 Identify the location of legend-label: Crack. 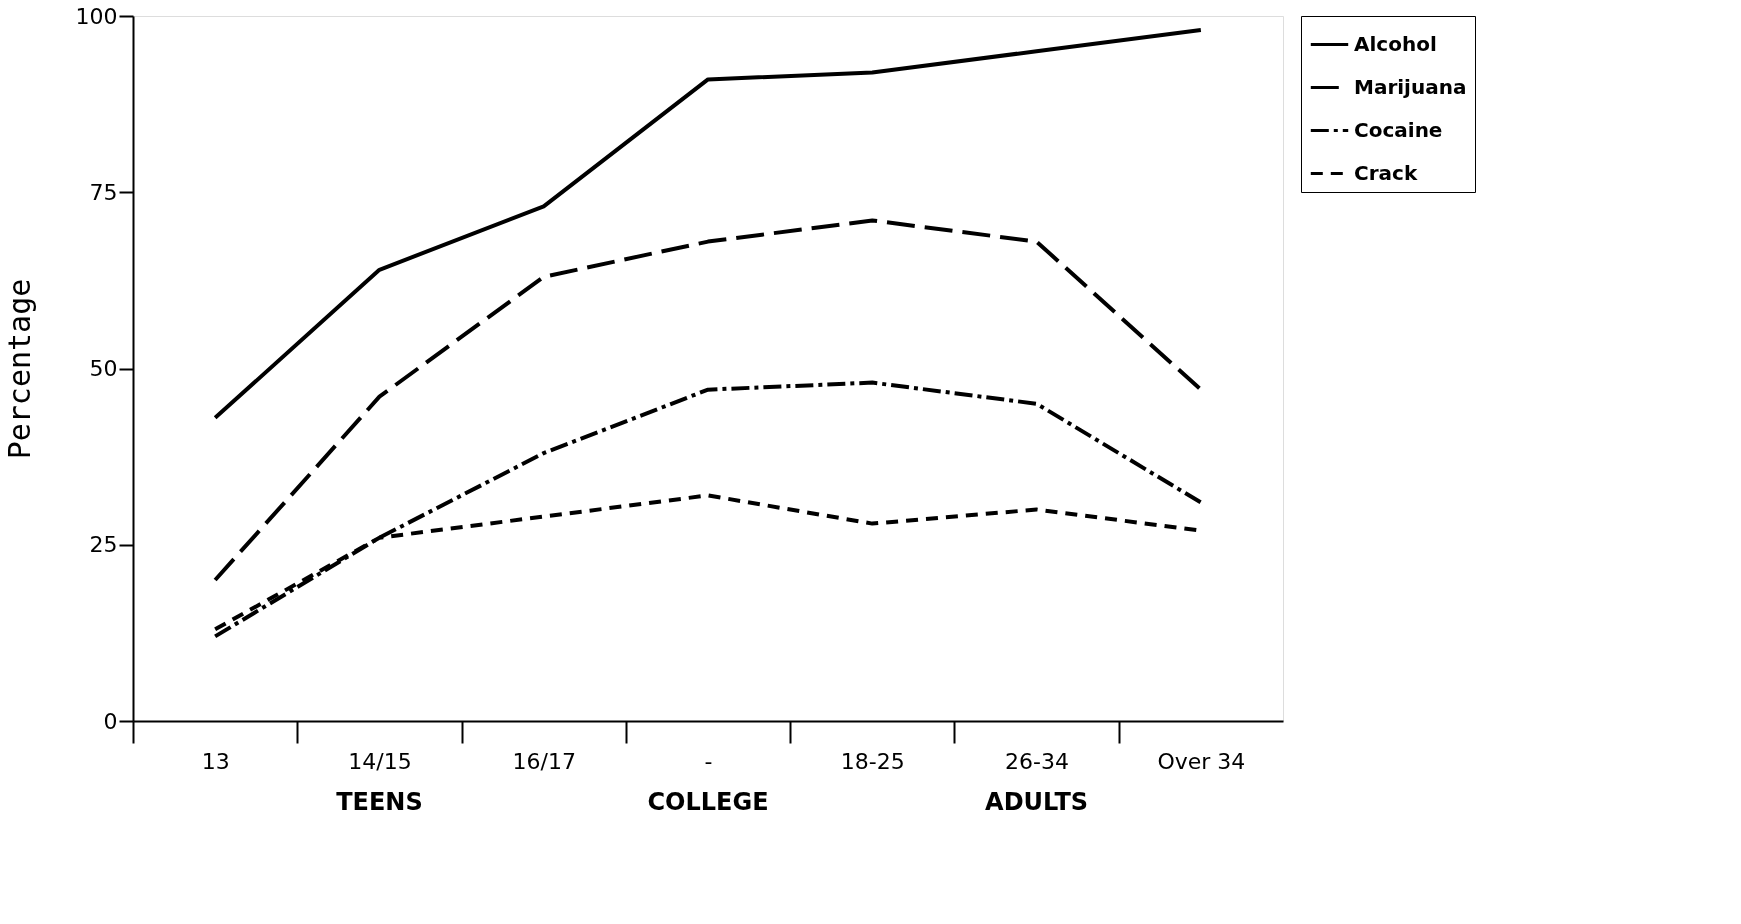
(1386, 172).